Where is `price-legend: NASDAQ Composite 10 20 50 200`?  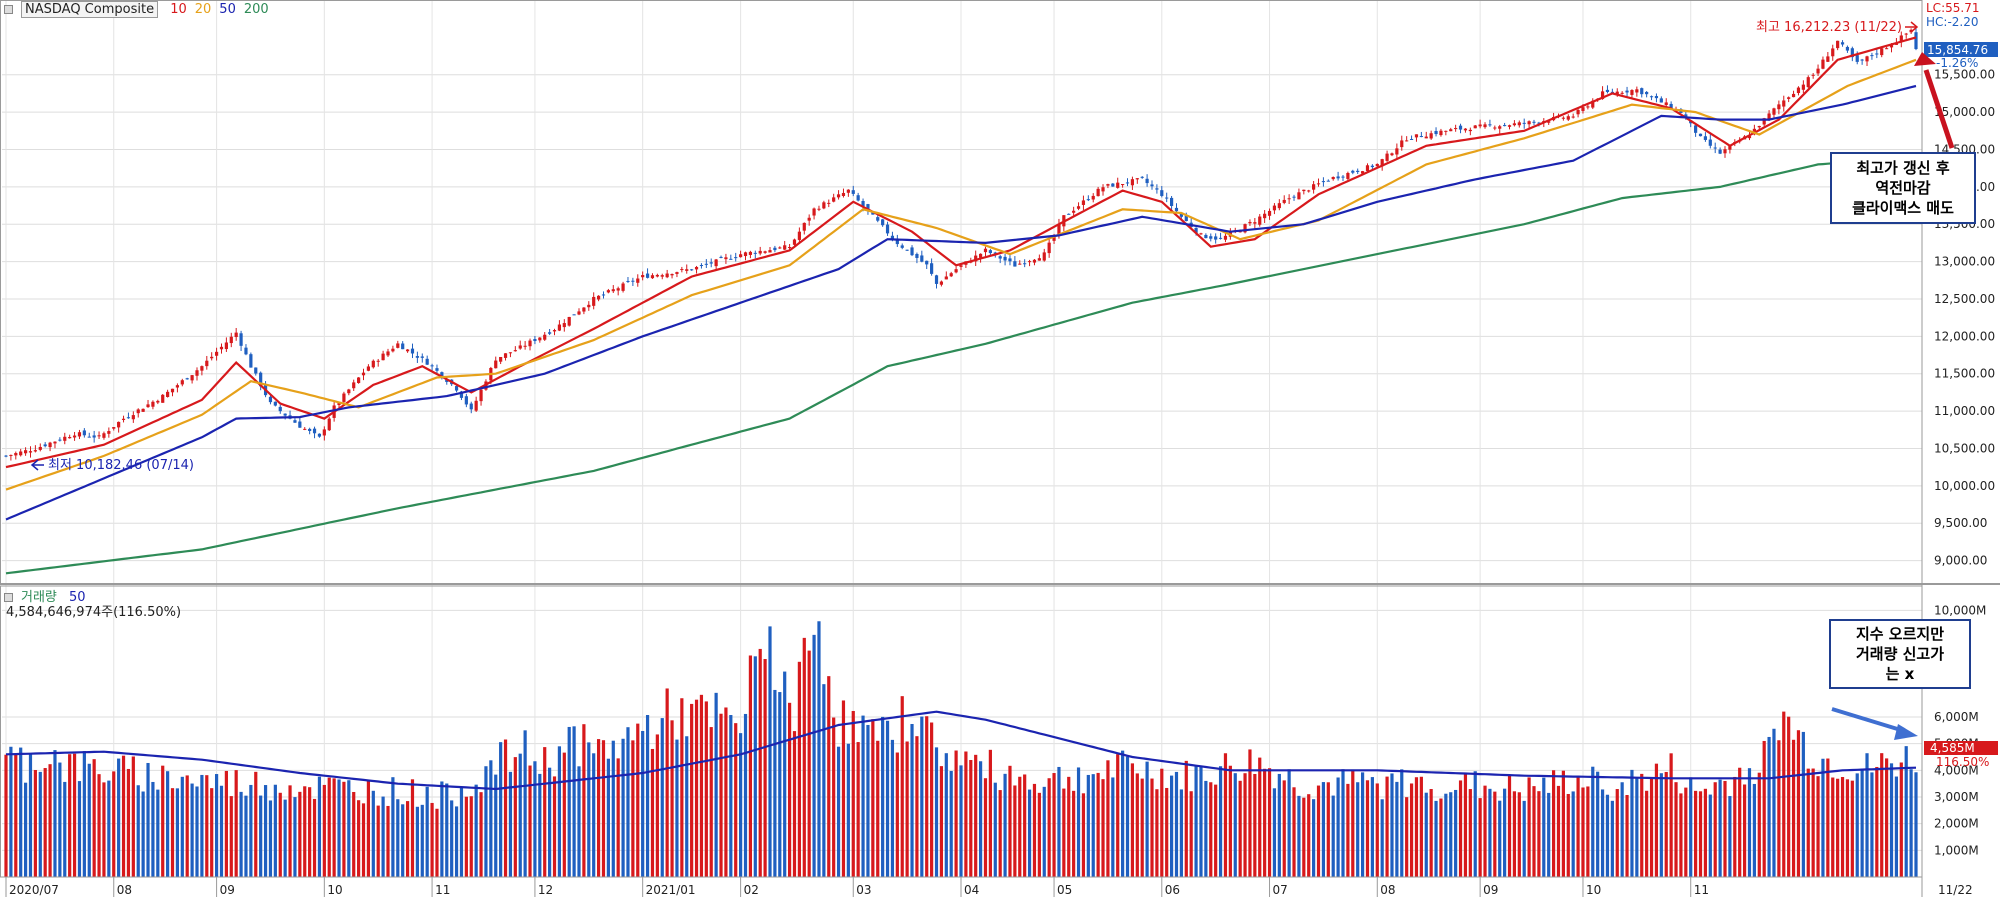 price-legend: NASDAQ Composite 10 20 50 200 is located at coordinates (140, 9).